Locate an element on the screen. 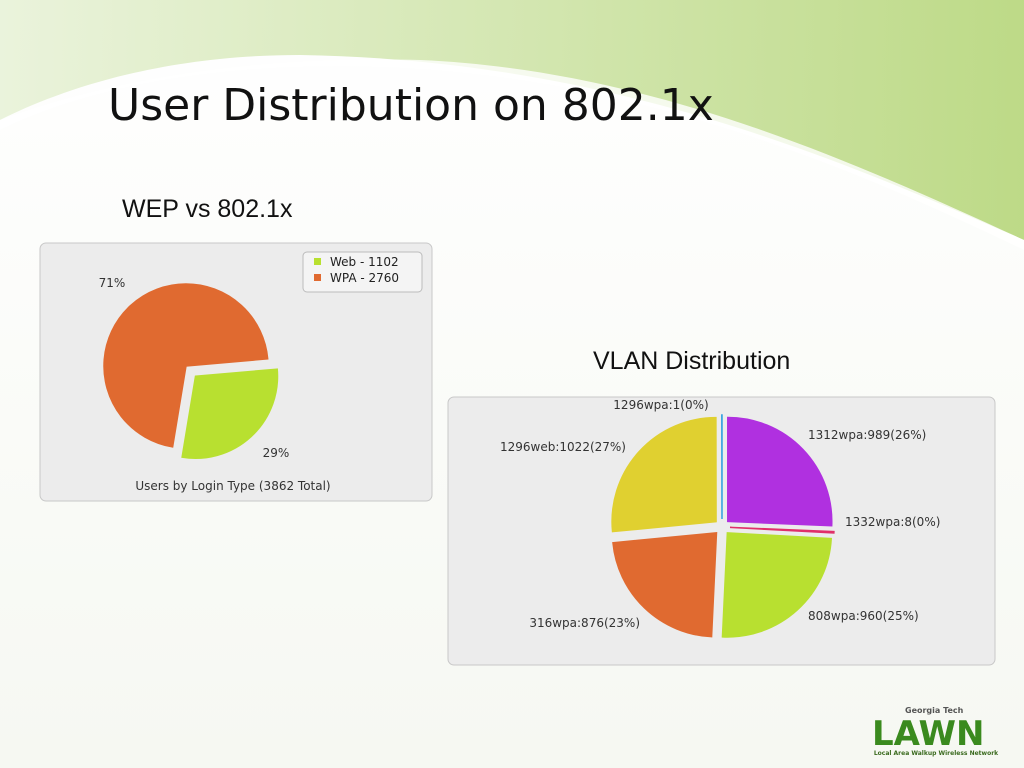 This screenshot has height=768, width=1024. slice-label: 29% is located at coordinates (276, 453).